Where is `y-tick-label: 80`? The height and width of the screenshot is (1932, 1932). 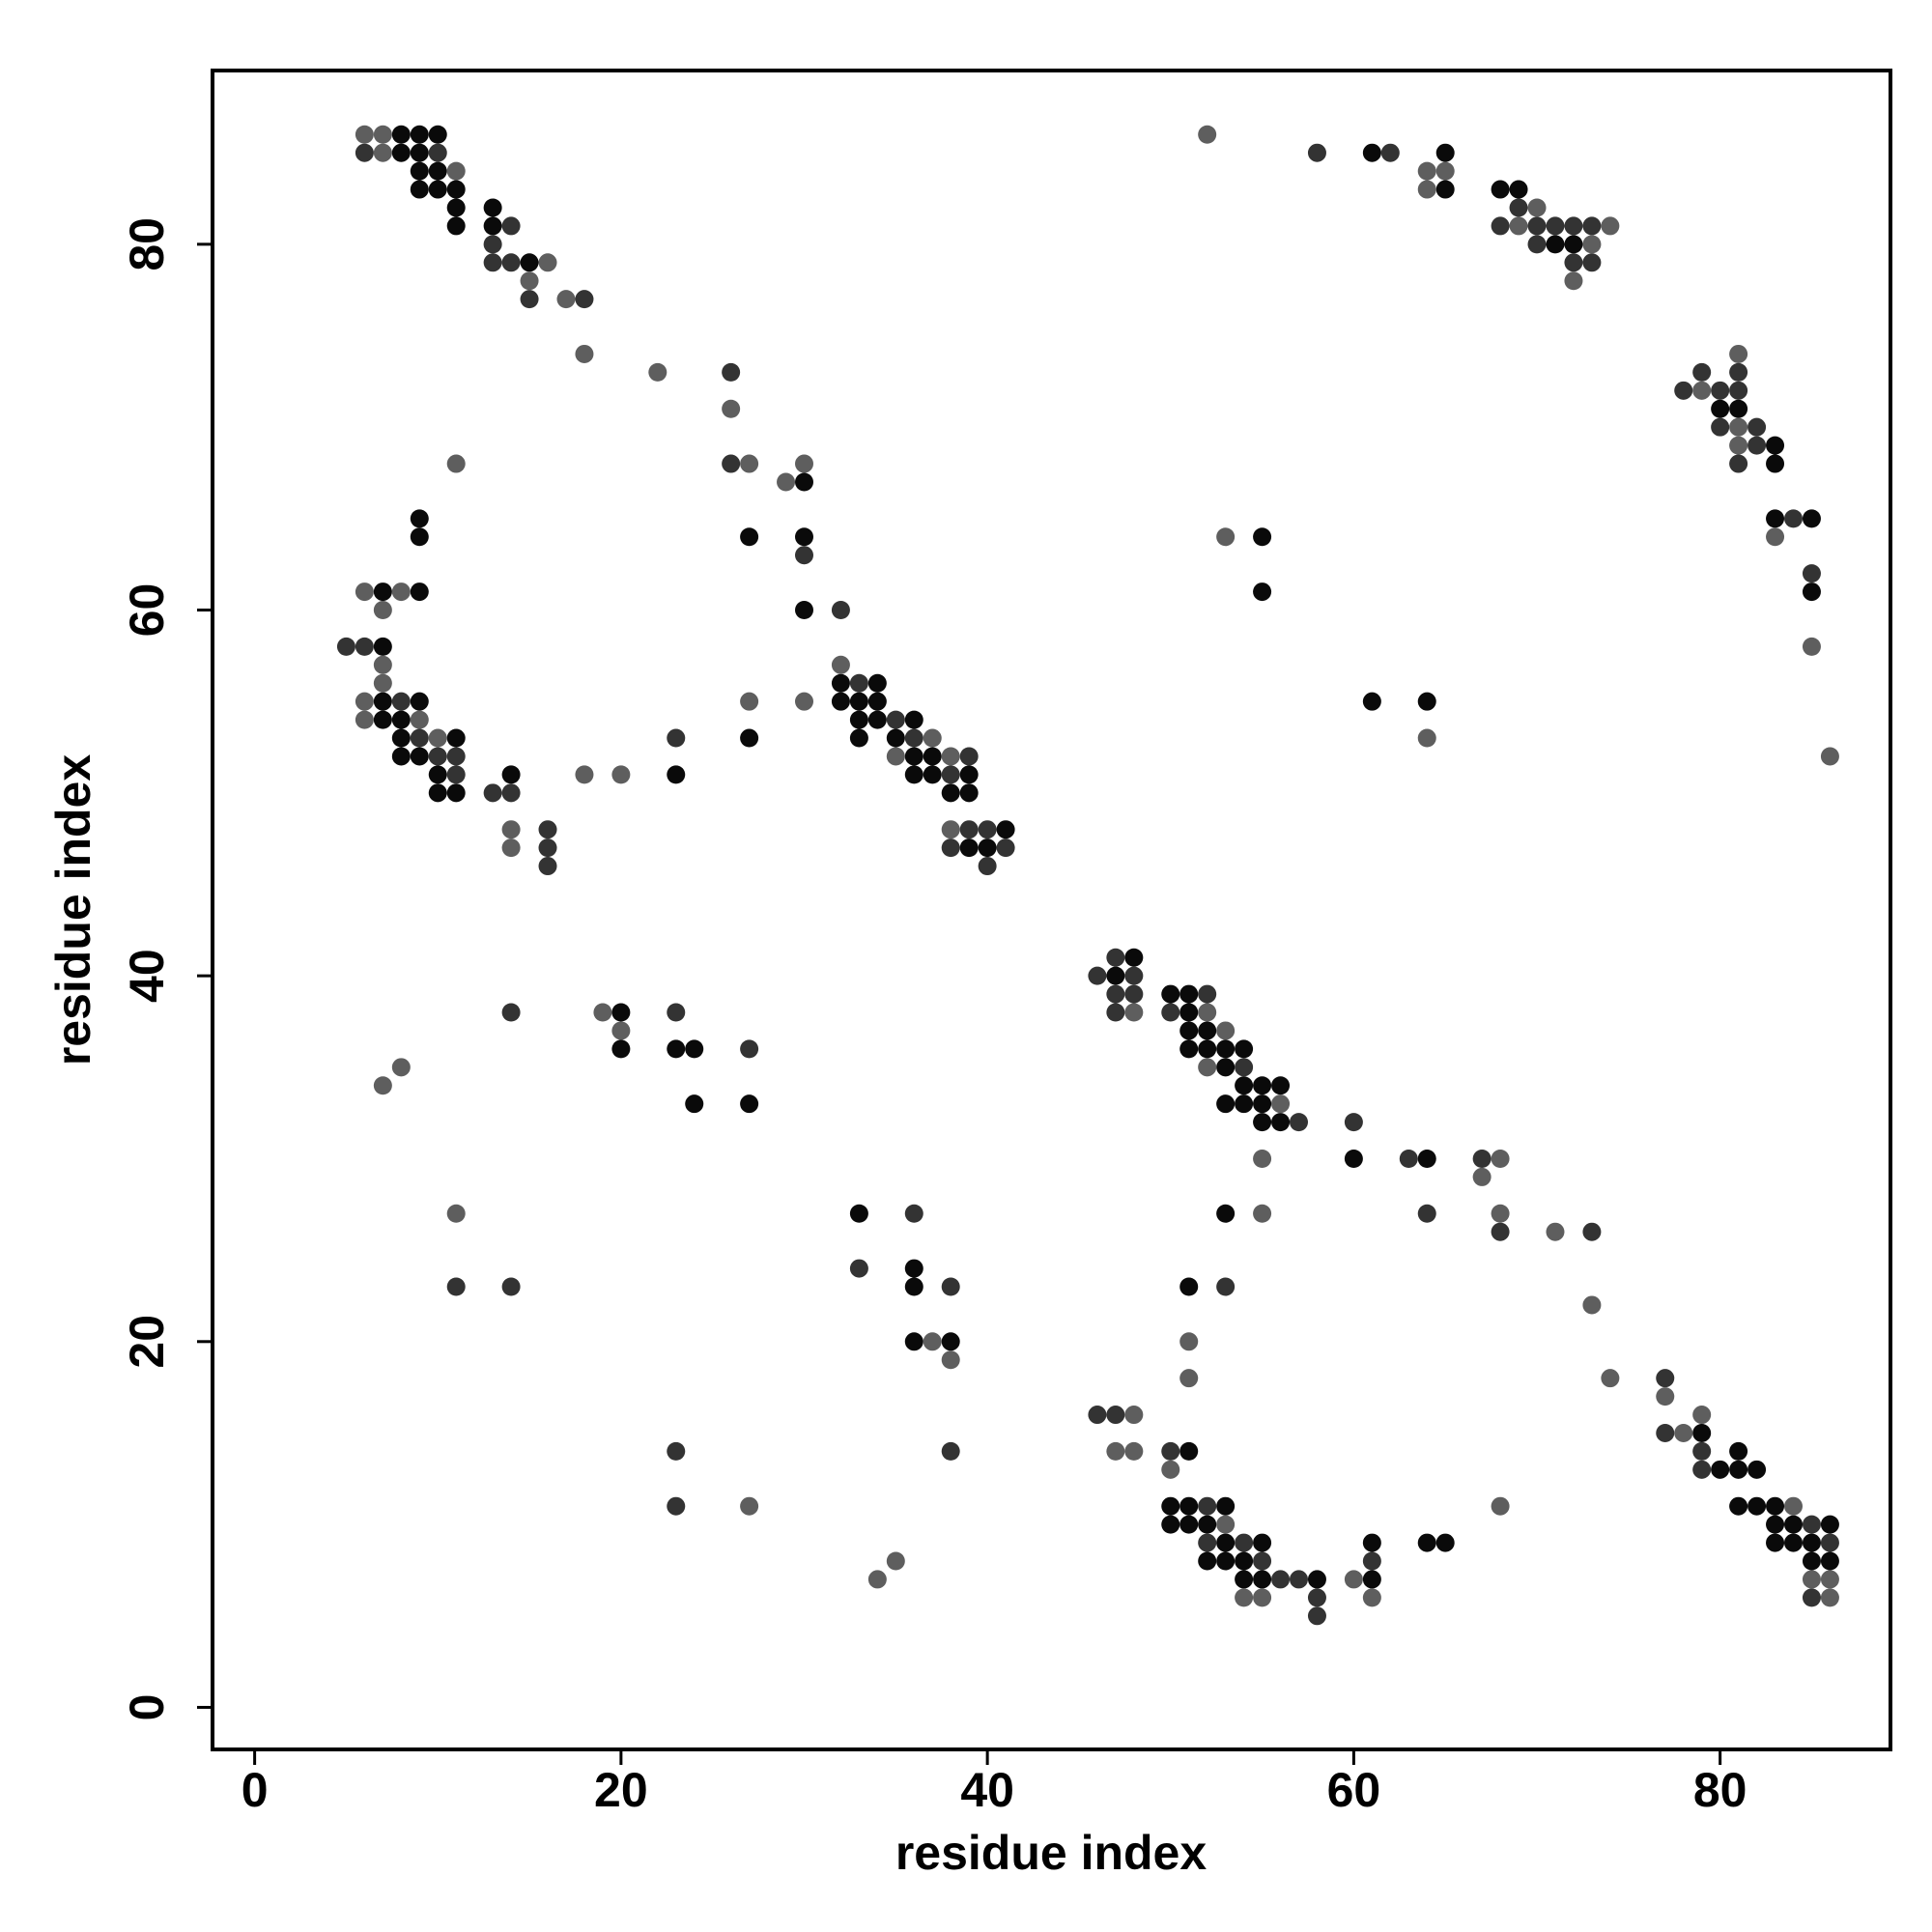 y-tick-label: 80 is located at coordinates (147, 244).